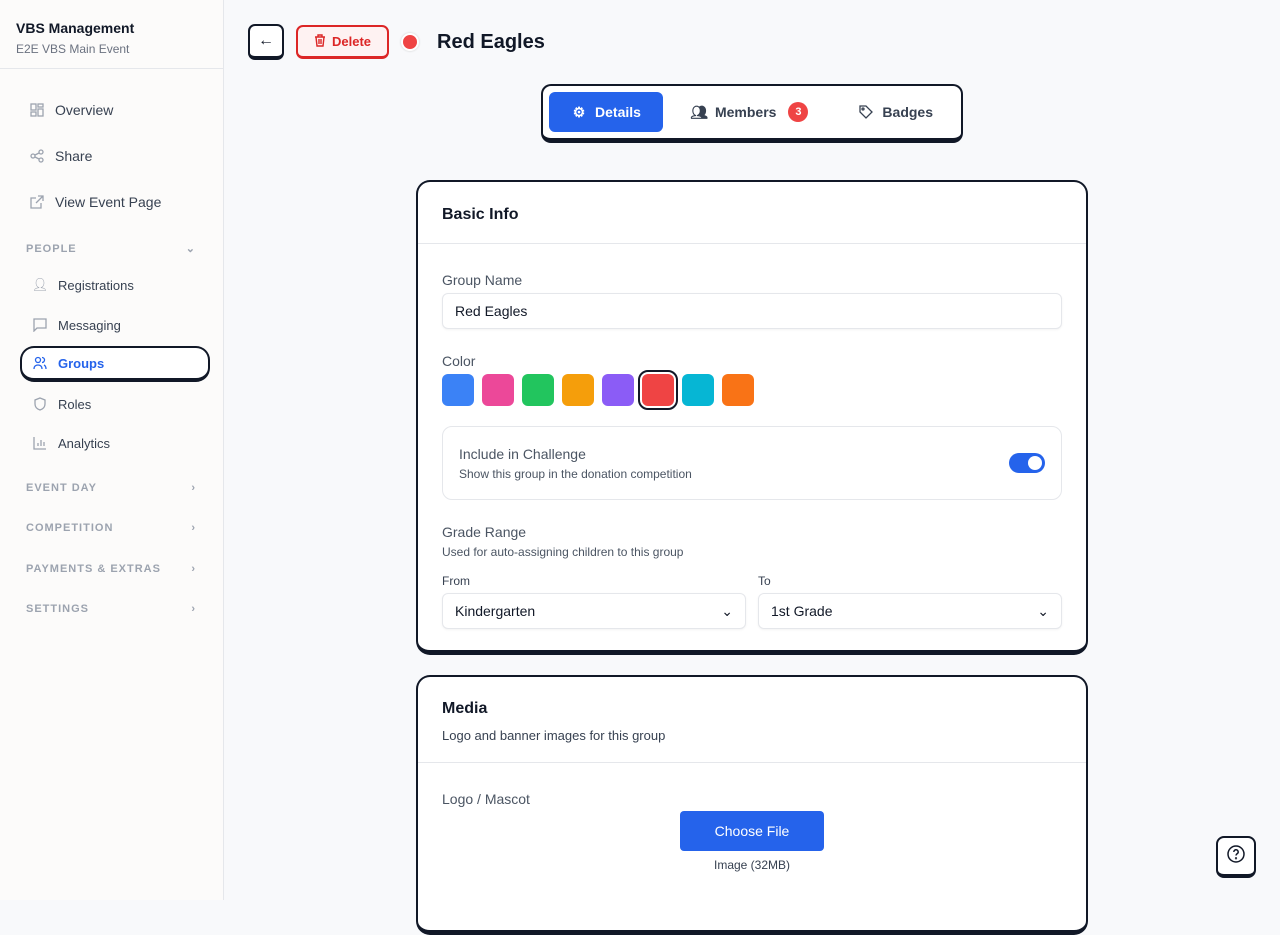  I want to click on section-people: PEOPLE ⌄, so click(111, 249).